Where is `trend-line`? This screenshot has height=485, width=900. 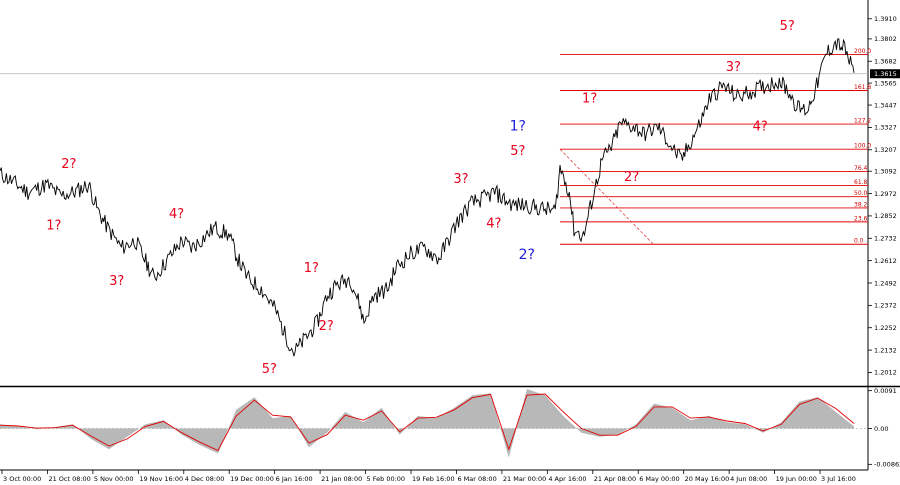 trend-line is located at coordinates (606, 196).